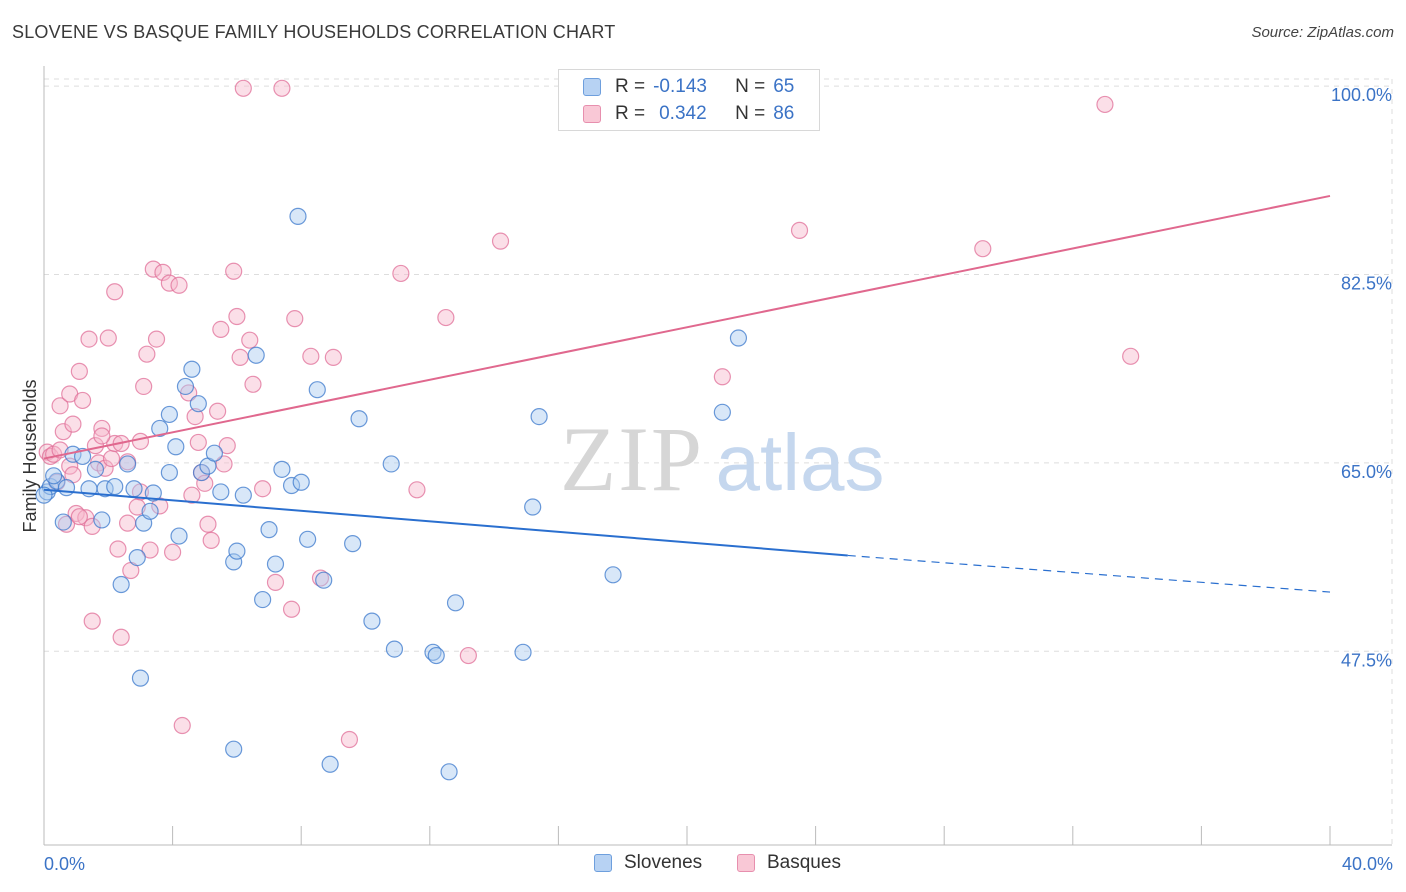 This screenshot has width=1406, height=892. I want to click on y-axis-label: Family Households, so click(30, 455).